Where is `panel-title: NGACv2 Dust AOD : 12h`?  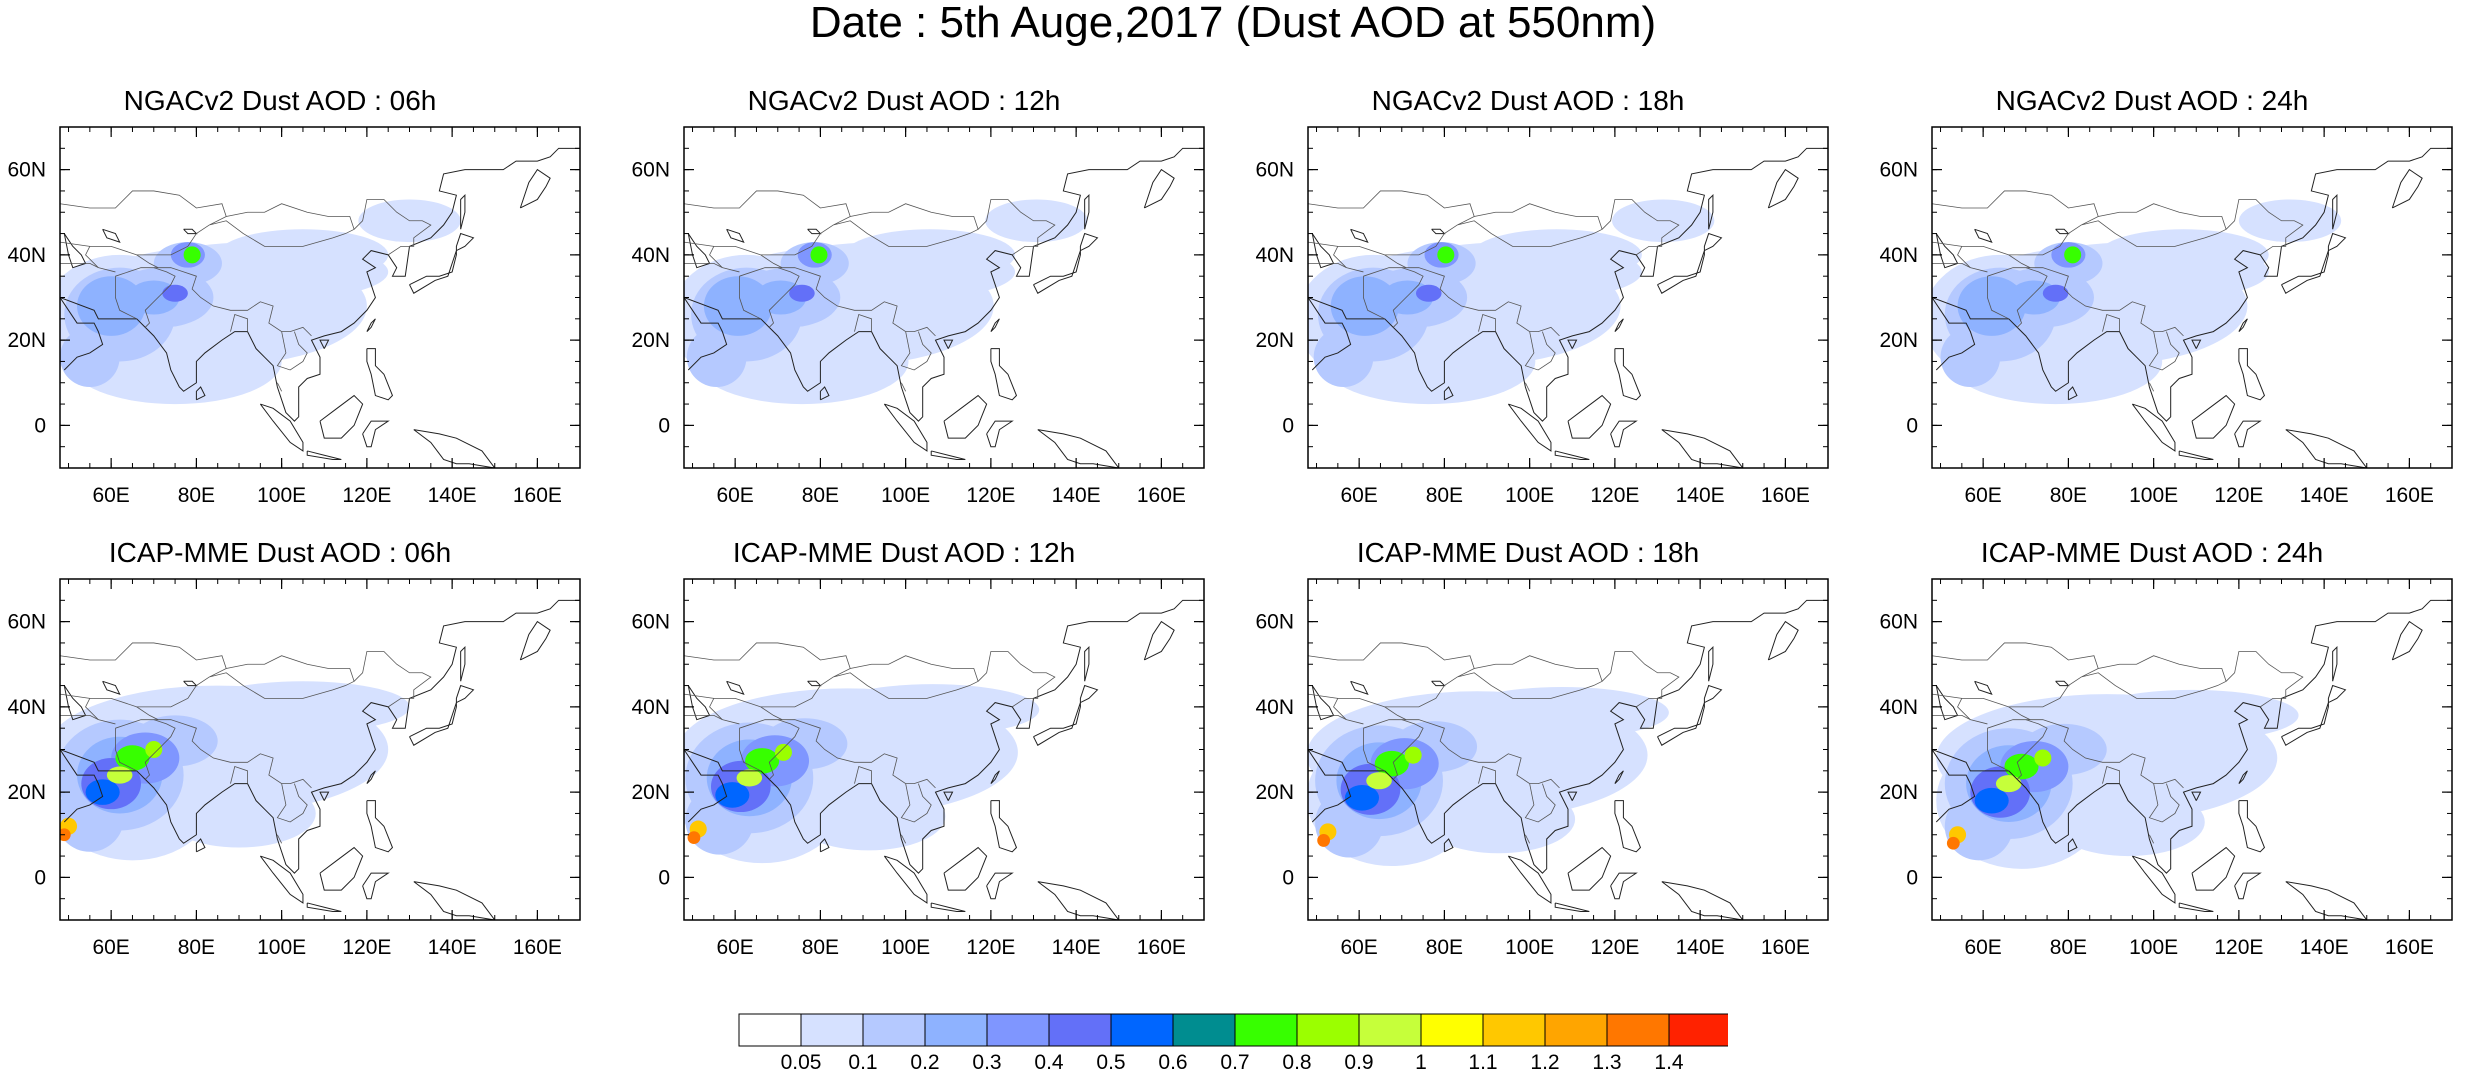
panel-title: NGACv2 Dust AOD : 12h is located at coordinates (904, 100).